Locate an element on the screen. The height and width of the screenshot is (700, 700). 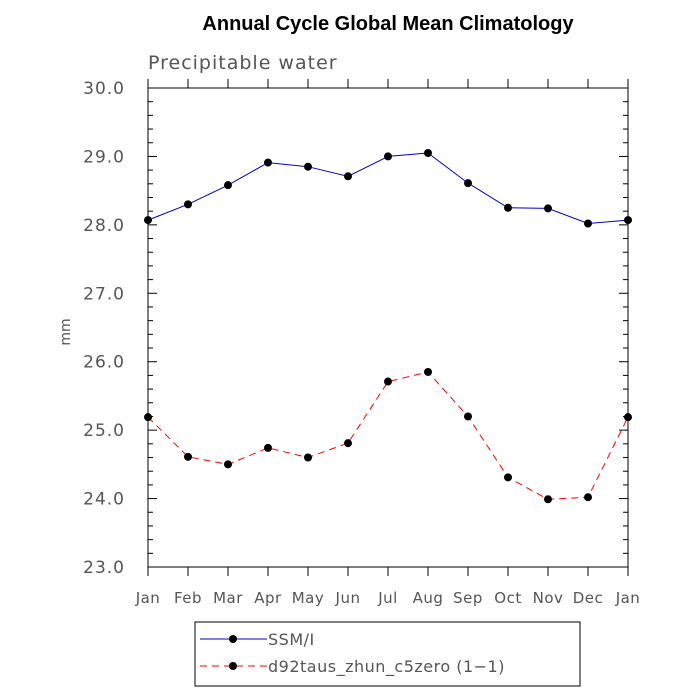
y-tick-label: 30.0 is located at coordinates (104, 89).